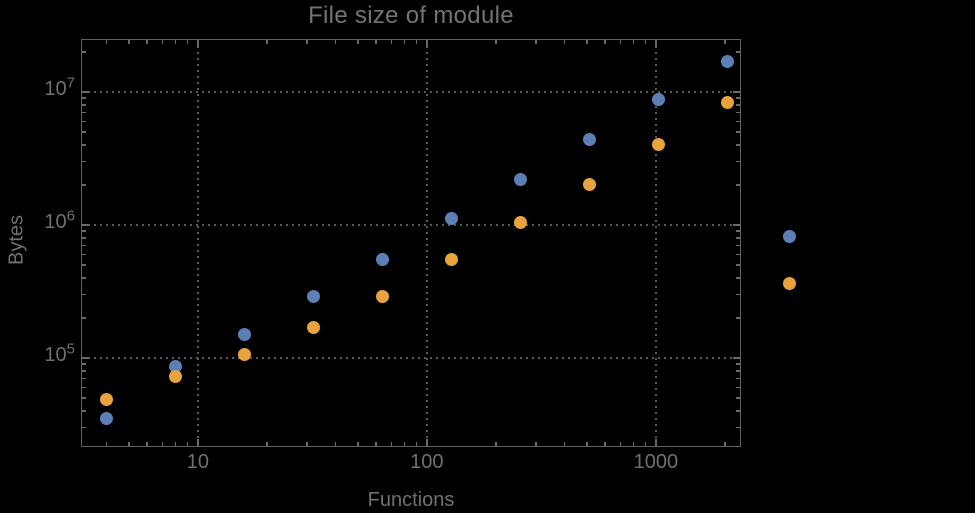 This screenshot has height=513, width=975. What do you see at coordinates (59, 87) in the screenshot?
I see `y-tick-label: 10⁷` at bounding box center [59, 87].